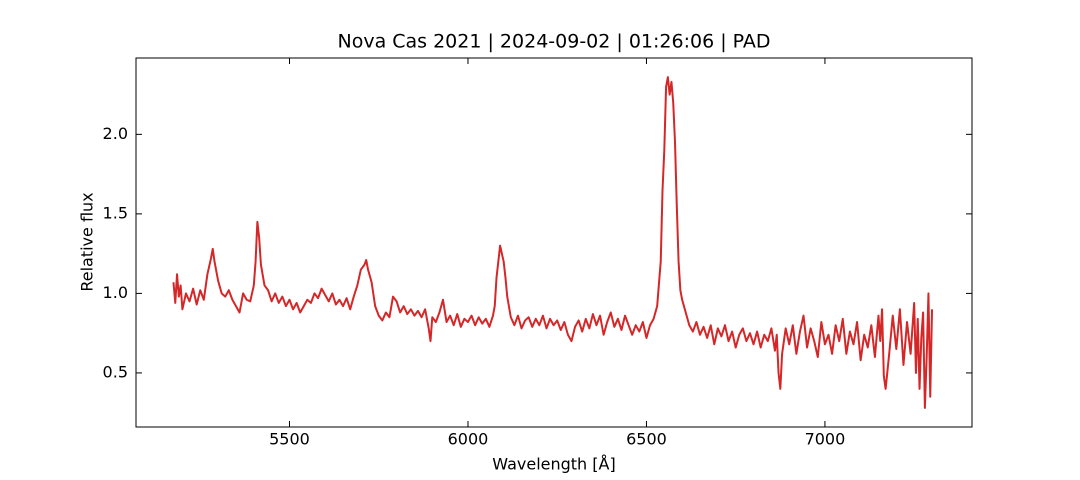  I want to click on x-tick-label: 6500, so click(646, 439).